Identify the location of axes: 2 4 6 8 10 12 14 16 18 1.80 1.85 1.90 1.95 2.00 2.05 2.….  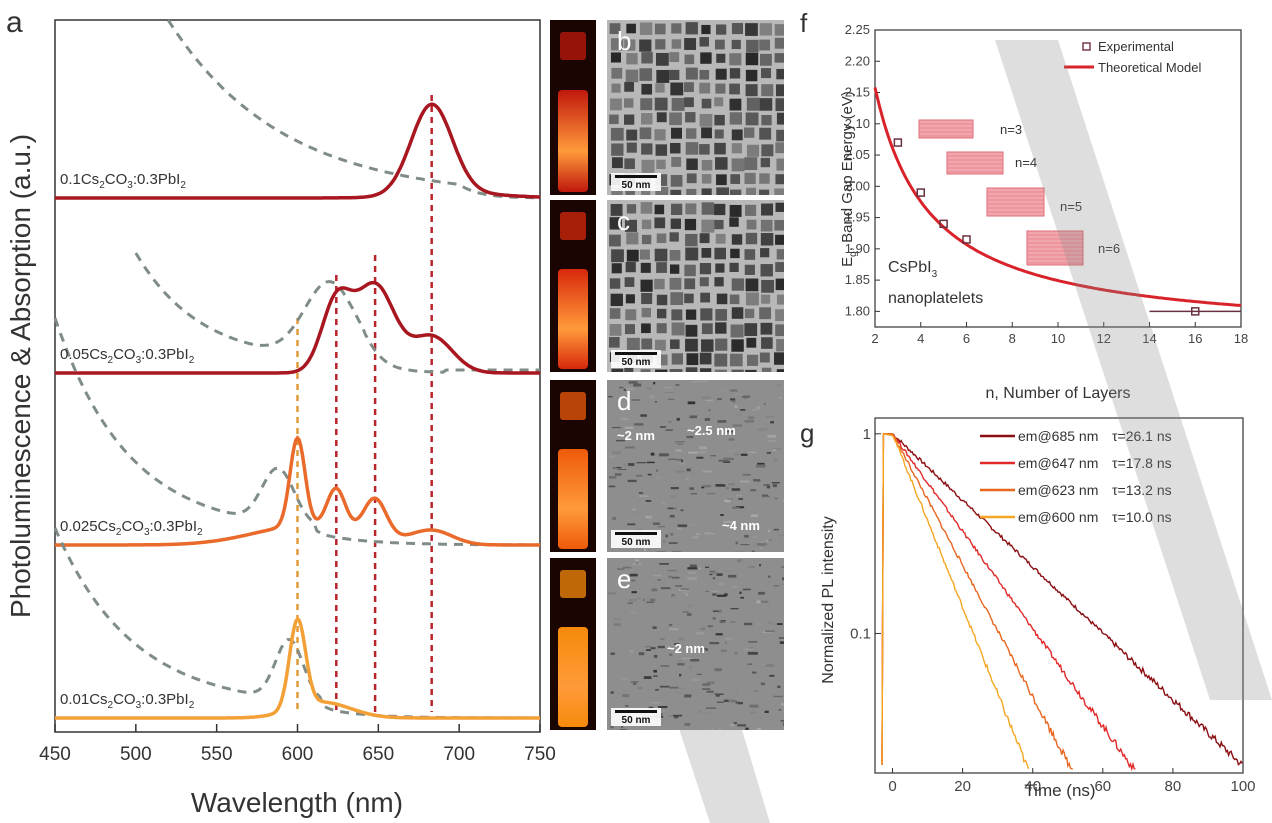
(1047, 184).